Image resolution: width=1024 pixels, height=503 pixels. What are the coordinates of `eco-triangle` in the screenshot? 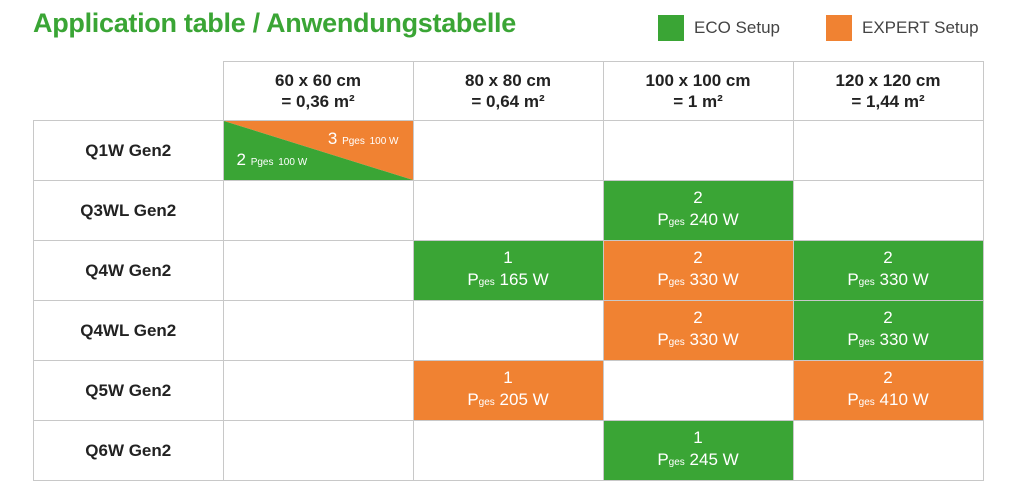 It's located at (318, 150).